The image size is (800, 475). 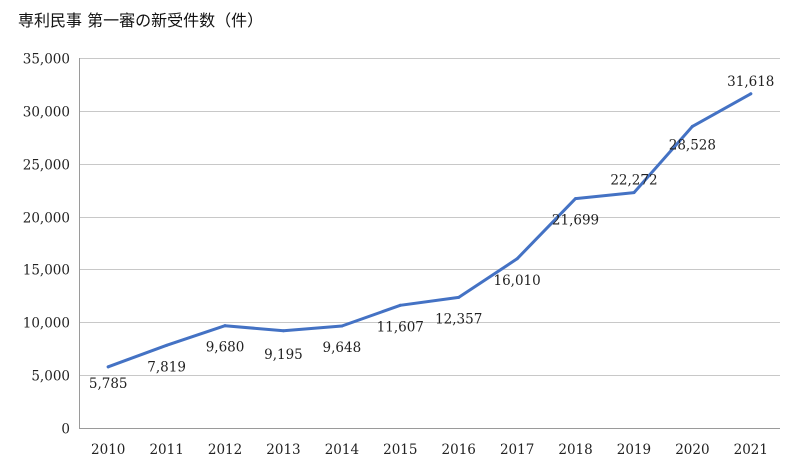 I want to click on x-tick-label: 2011, so click(x=166, y=450).